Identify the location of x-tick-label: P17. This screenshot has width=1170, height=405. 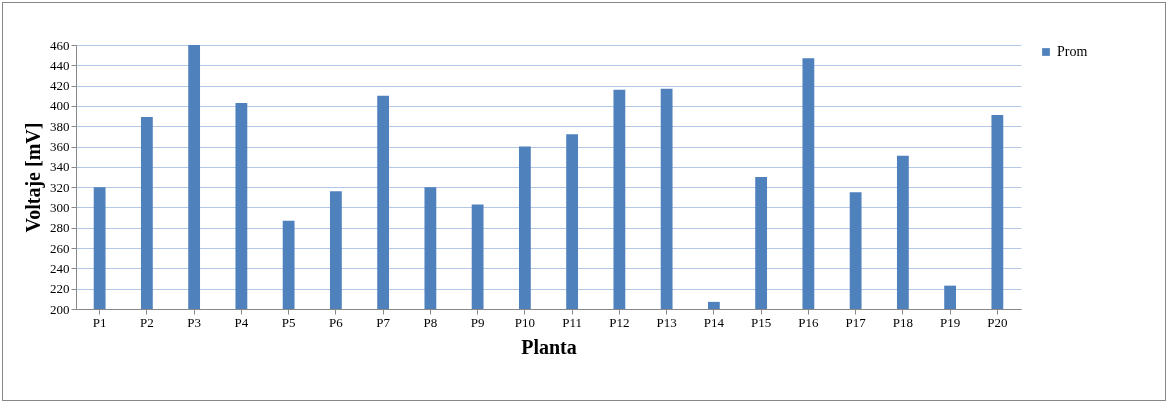
(856, 322).